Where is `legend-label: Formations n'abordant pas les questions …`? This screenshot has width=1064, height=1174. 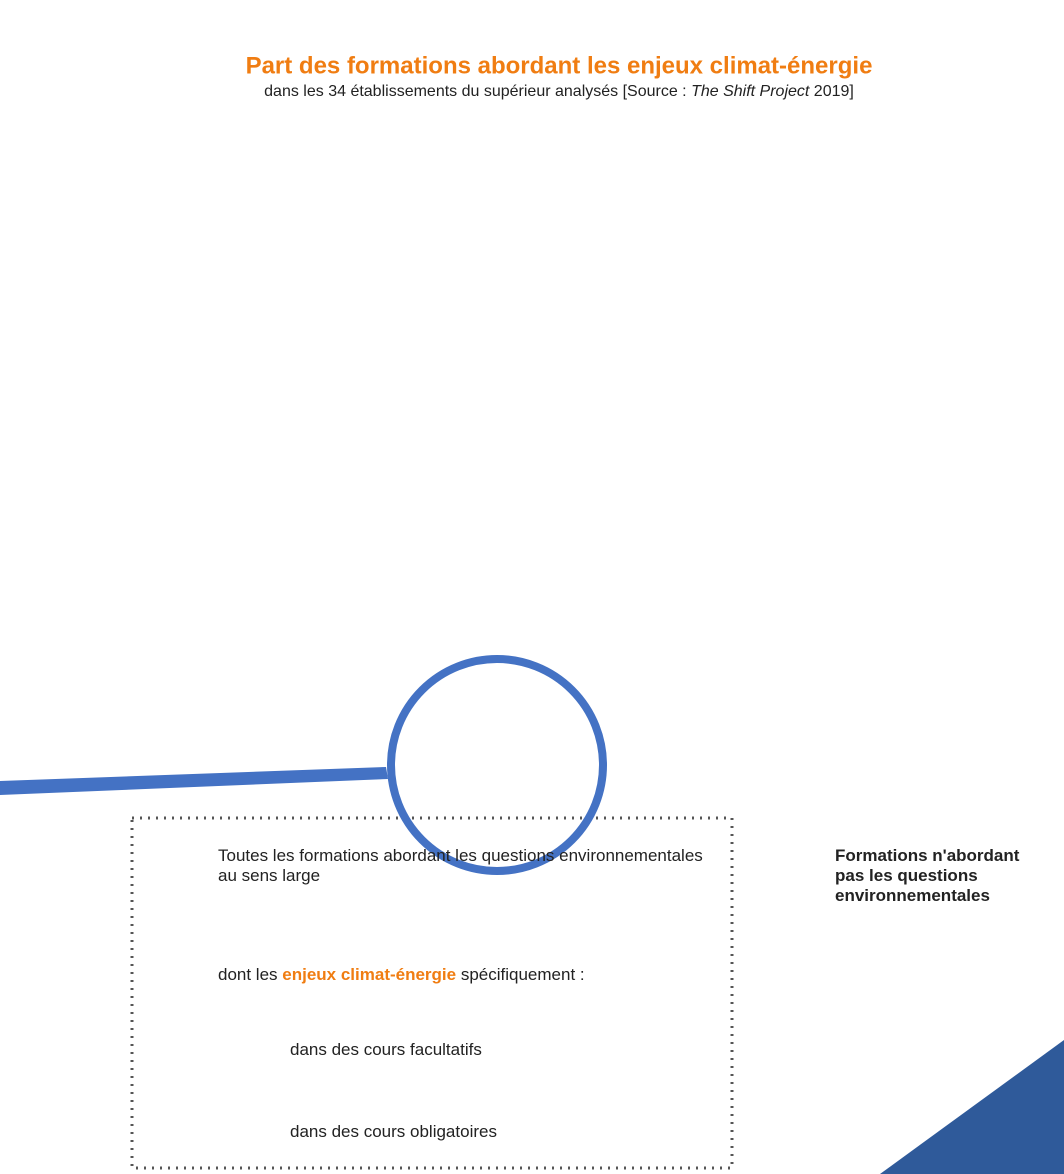
legend-label: Formations n'abordant pas les questions … is located at coordinates (927, 875).